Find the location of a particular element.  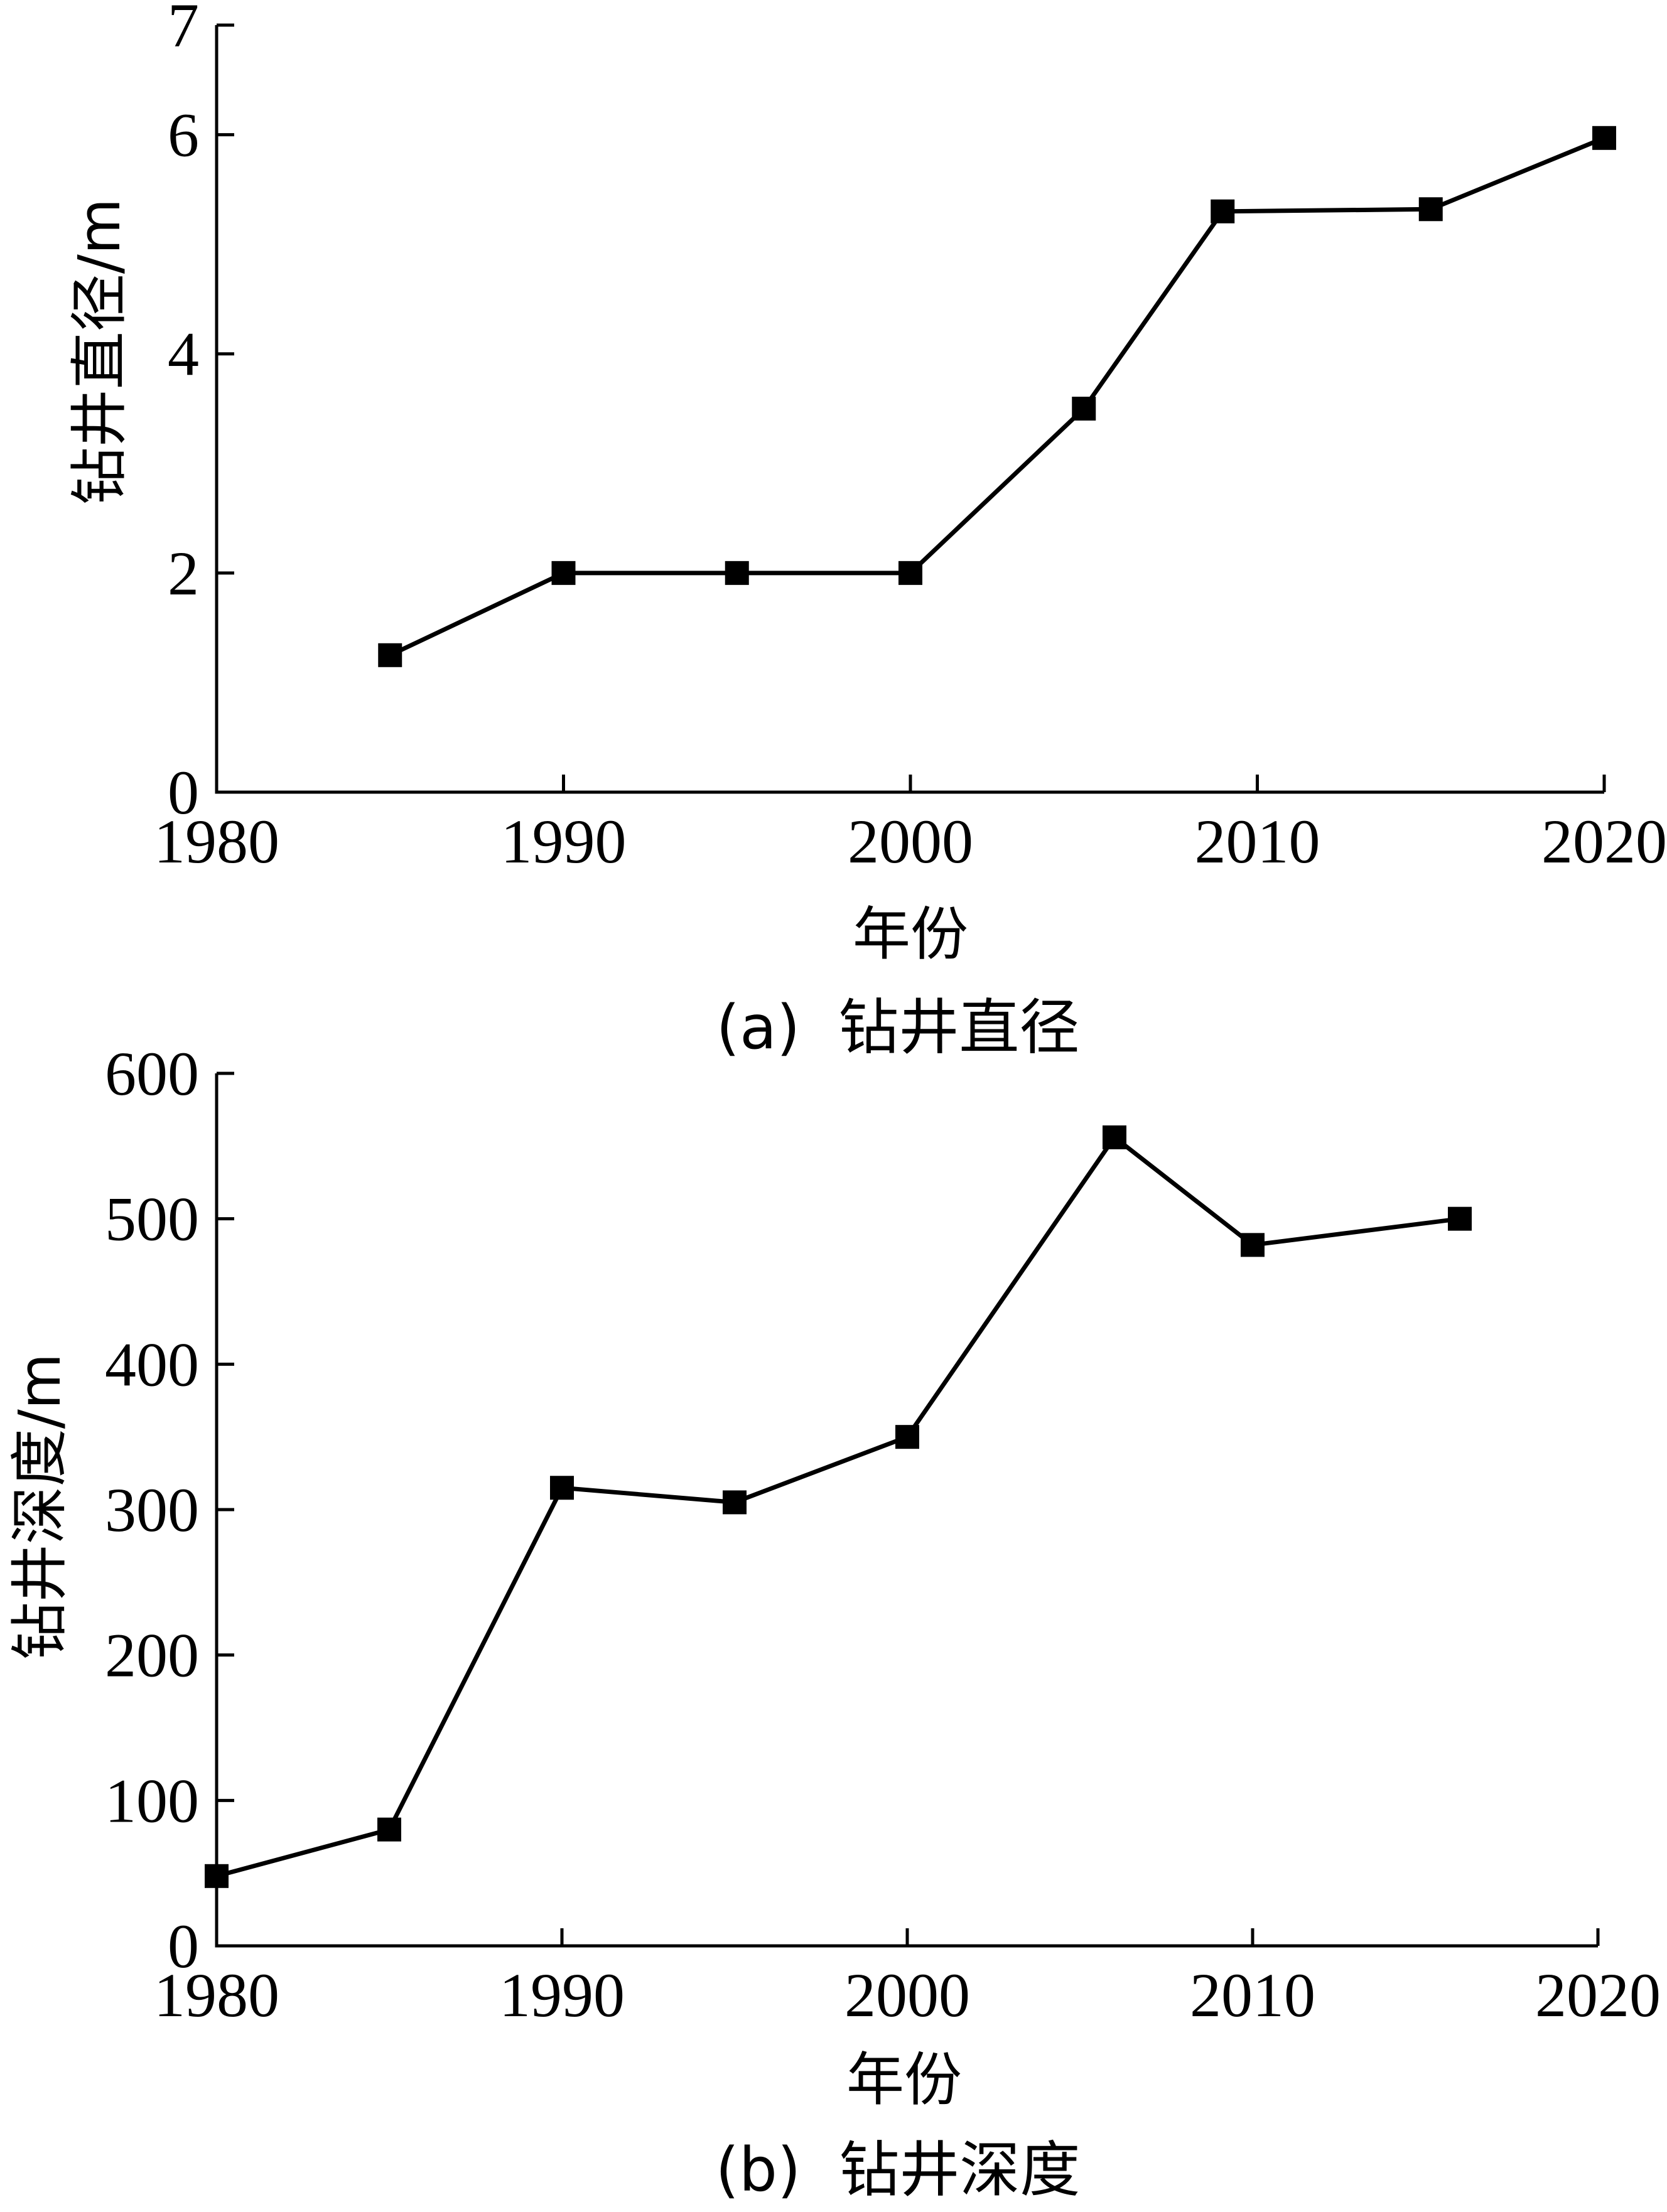

y-tick-label: 300 is located at coordinates (152, 1510).